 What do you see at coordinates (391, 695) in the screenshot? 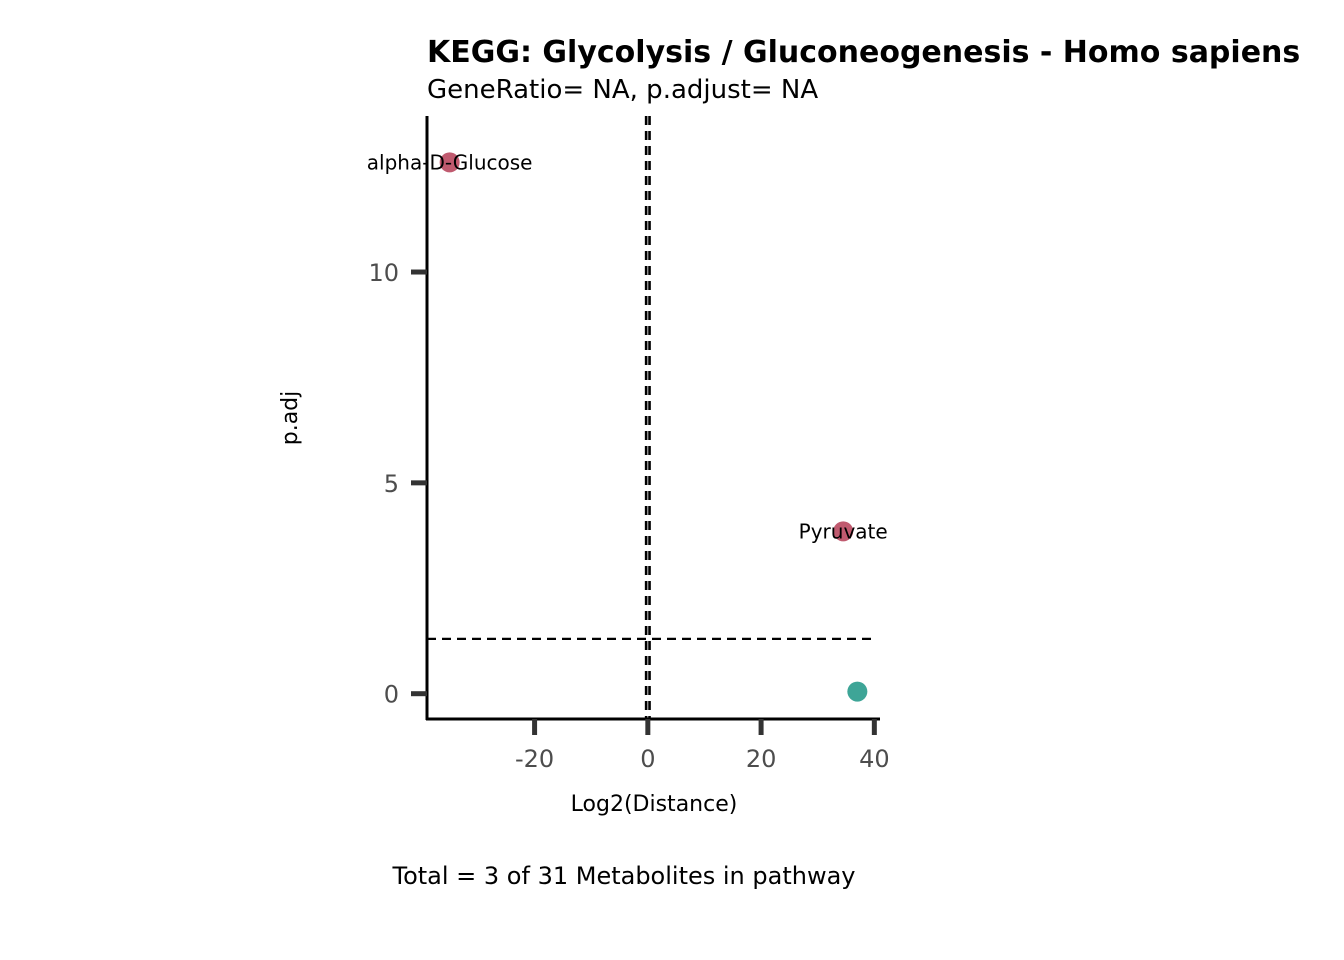
I see `y-tick-label-0: 0` at bounding box center [391, 695].